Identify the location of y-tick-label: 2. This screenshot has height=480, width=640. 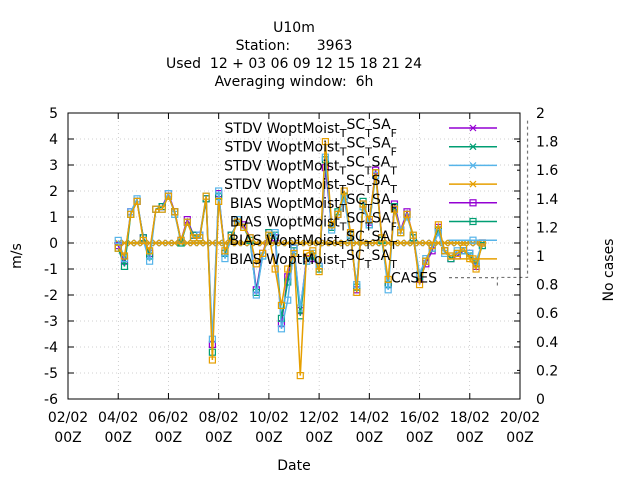
(53, 192).